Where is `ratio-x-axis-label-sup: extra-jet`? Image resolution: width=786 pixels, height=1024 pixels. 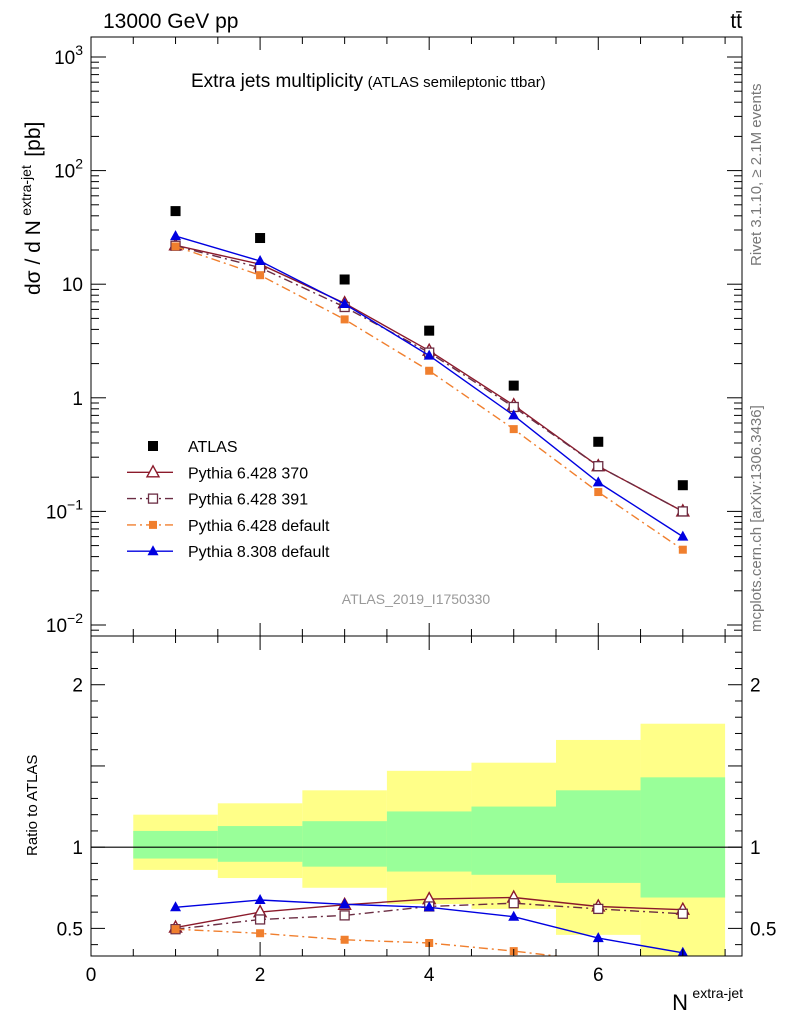 ratio-x-axis-label-sup: extra-jet is located at coordinates (717, 993).